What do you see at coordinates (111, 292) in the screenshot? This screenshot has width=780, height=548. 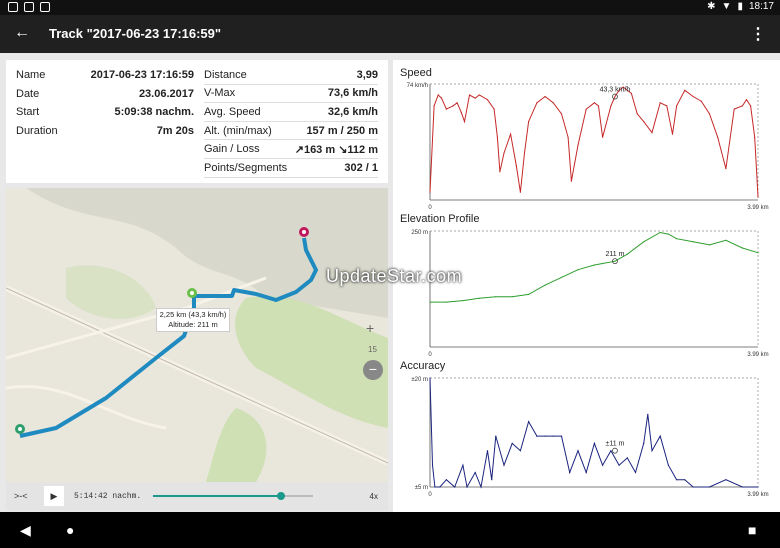 I see `forest-area` at bounding box center [111, 292].